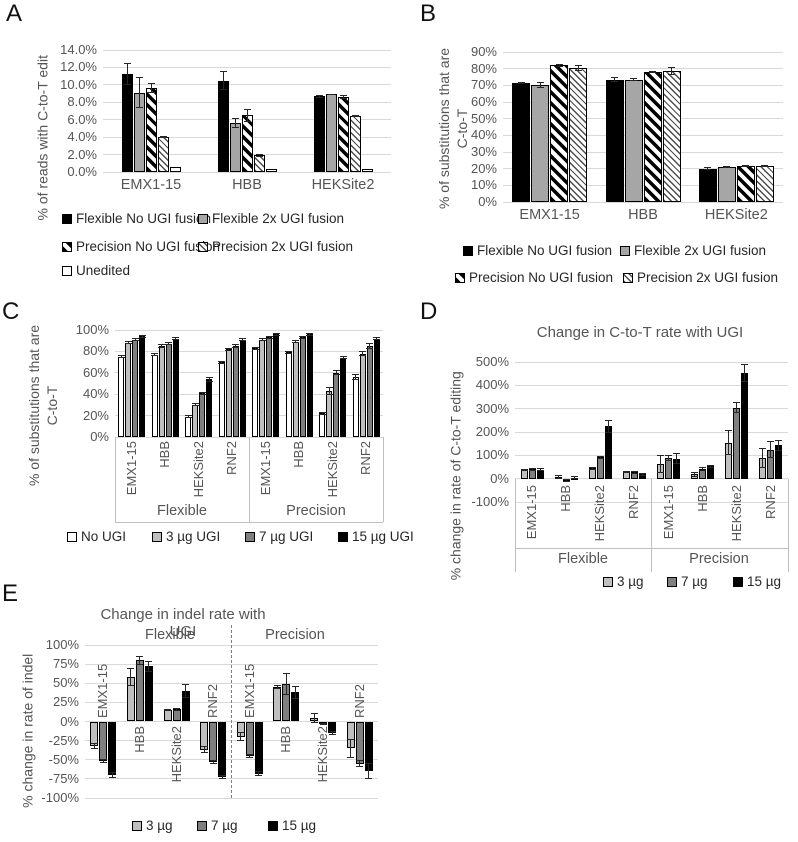 The height and width of the screenshot is (842, 798). I want to click on group-label: Precision, so click(316, 511).